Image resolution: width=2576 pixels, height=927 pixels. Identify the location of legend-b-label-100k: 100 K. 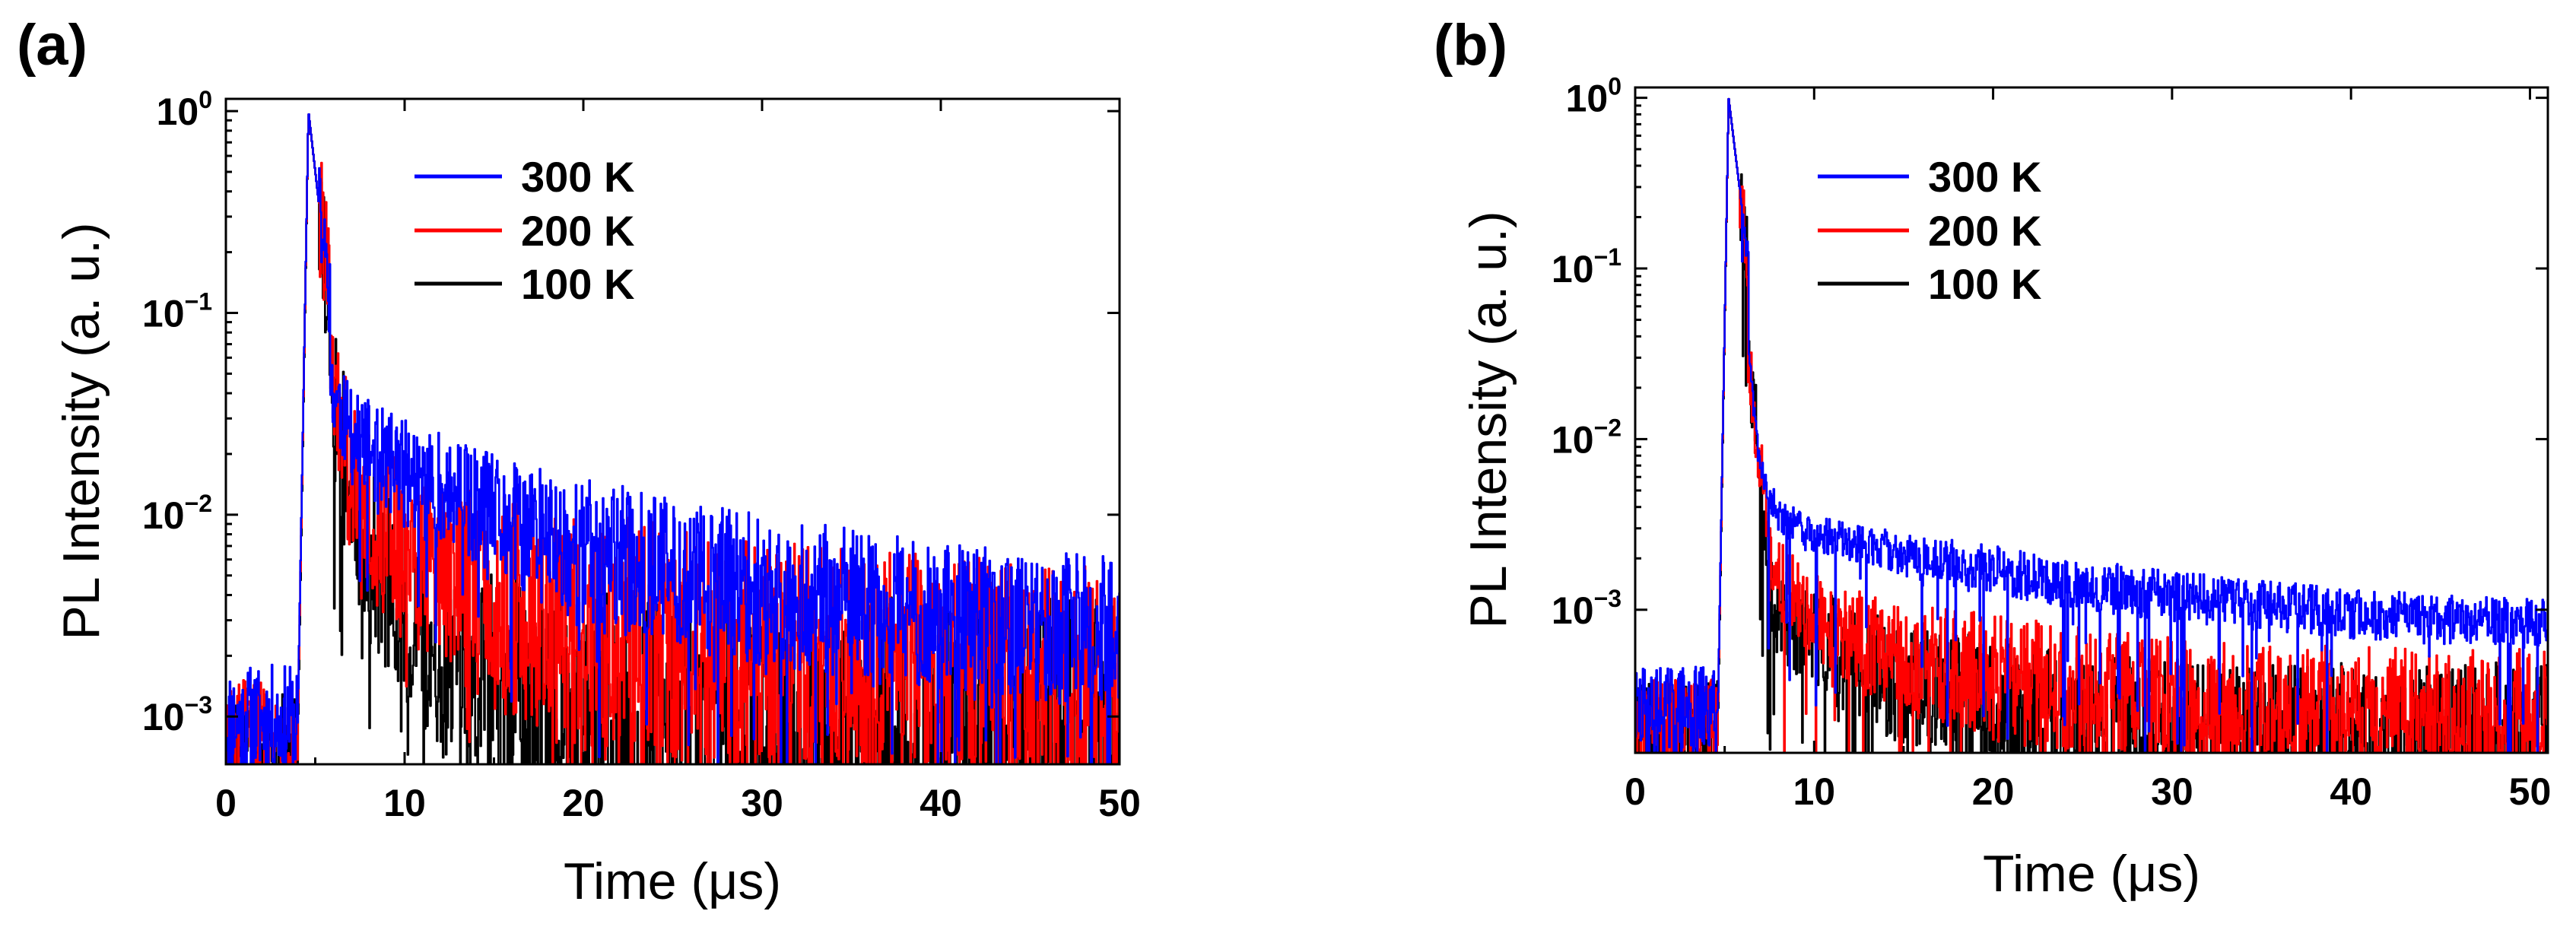
(1984, 284).